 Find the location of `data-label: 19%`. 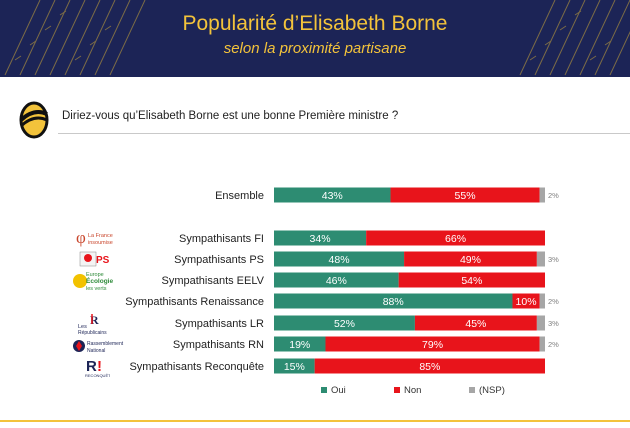

data-label: 19% is located at coordinates (299, 345).